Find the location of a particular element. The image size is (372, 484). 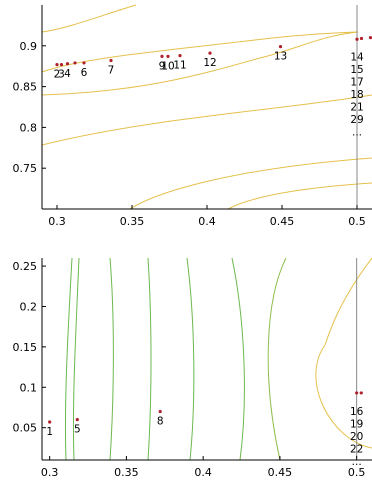

stack-label: 18 is located at coordinates (356, 95).